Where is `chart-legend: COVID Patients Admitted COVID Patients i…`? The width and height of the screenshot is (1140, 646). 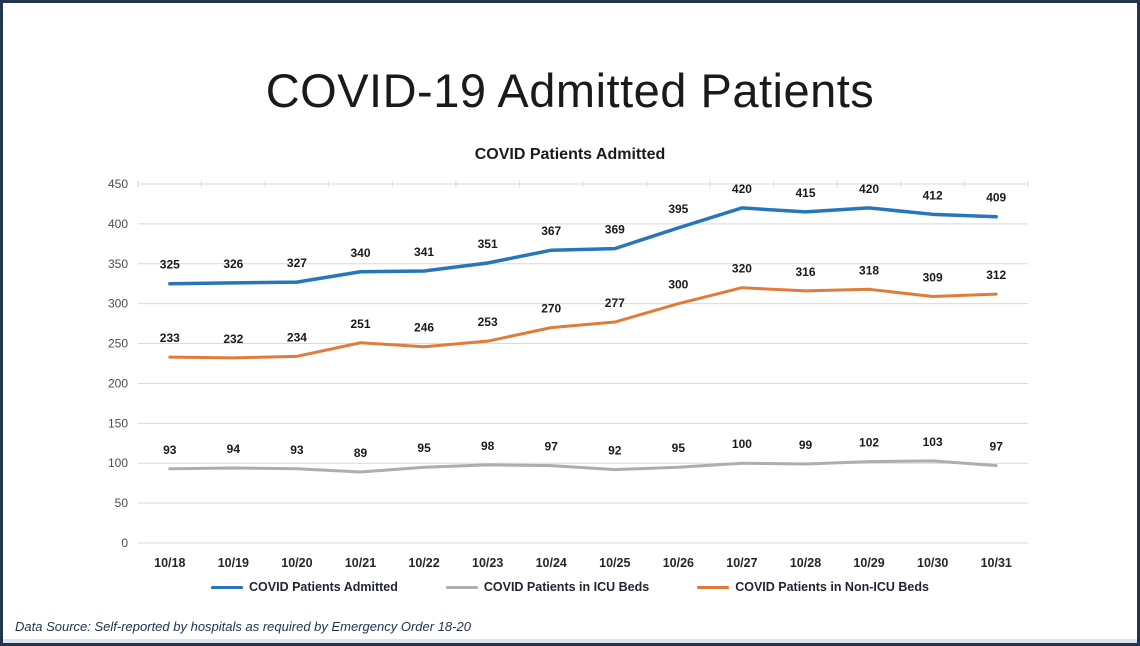 chart-legend: COVID Patients Admitted COVID Patients i… is located at coordinates (570, 587).